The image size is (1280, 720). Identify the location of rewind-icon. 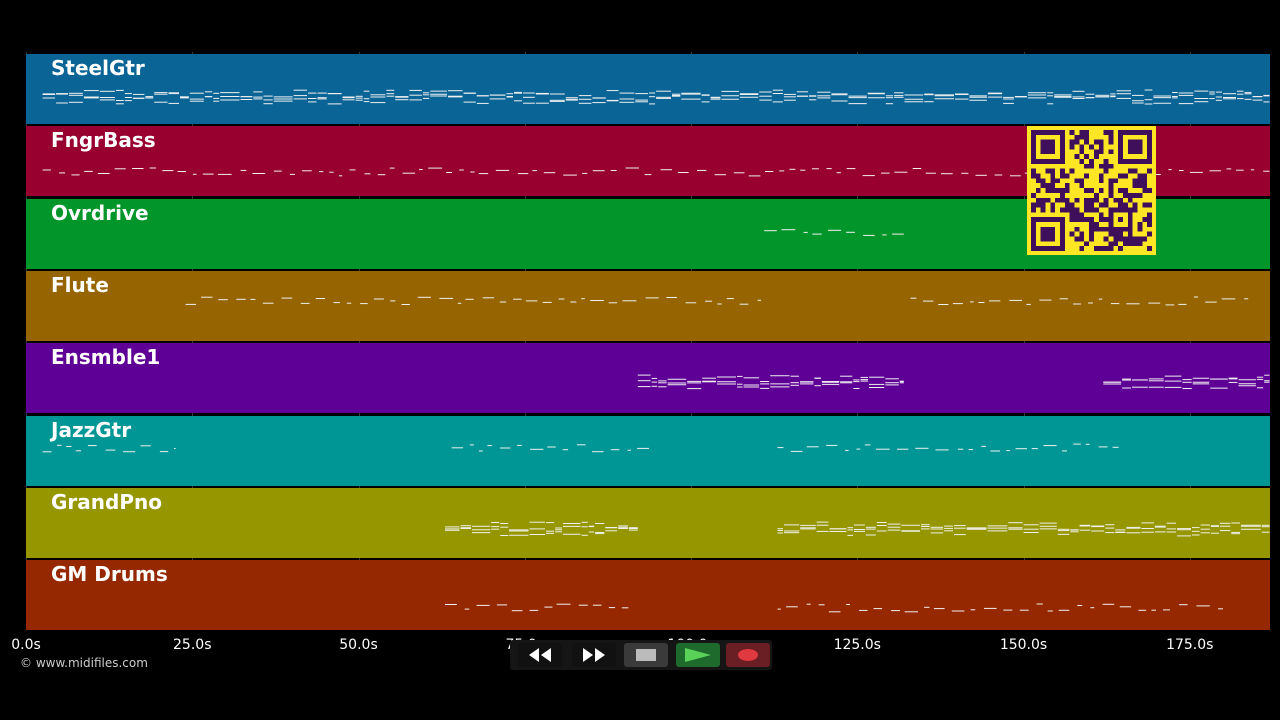
(540, 655).